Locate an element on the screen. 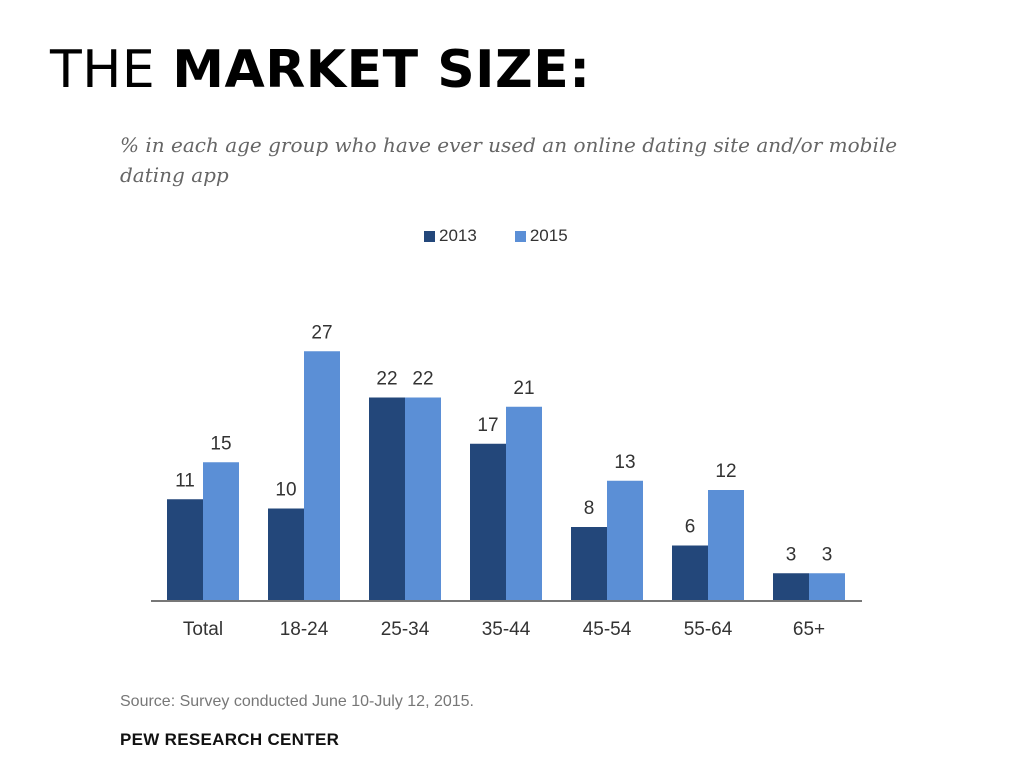 The image size is (1024, 768). brand-name: PEW RESEARCH CENTER is located at coordinates (230, 739).